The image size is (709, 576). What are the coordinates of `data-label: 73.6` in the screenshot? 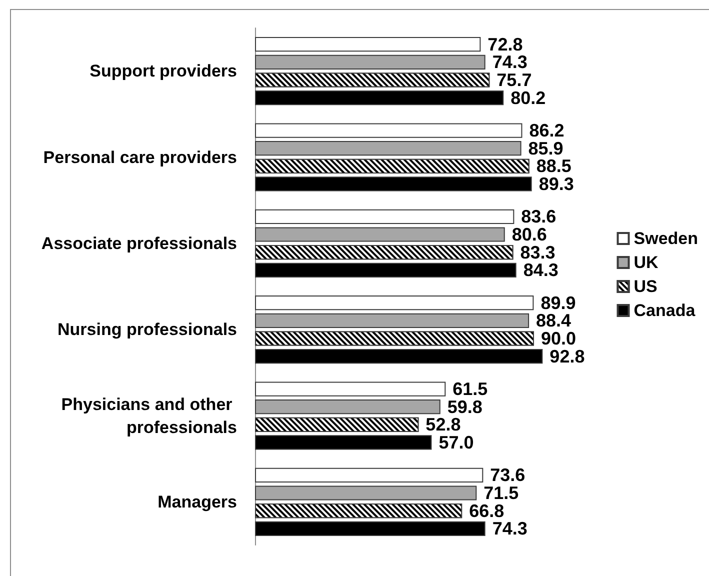 It's located at (508, 475).